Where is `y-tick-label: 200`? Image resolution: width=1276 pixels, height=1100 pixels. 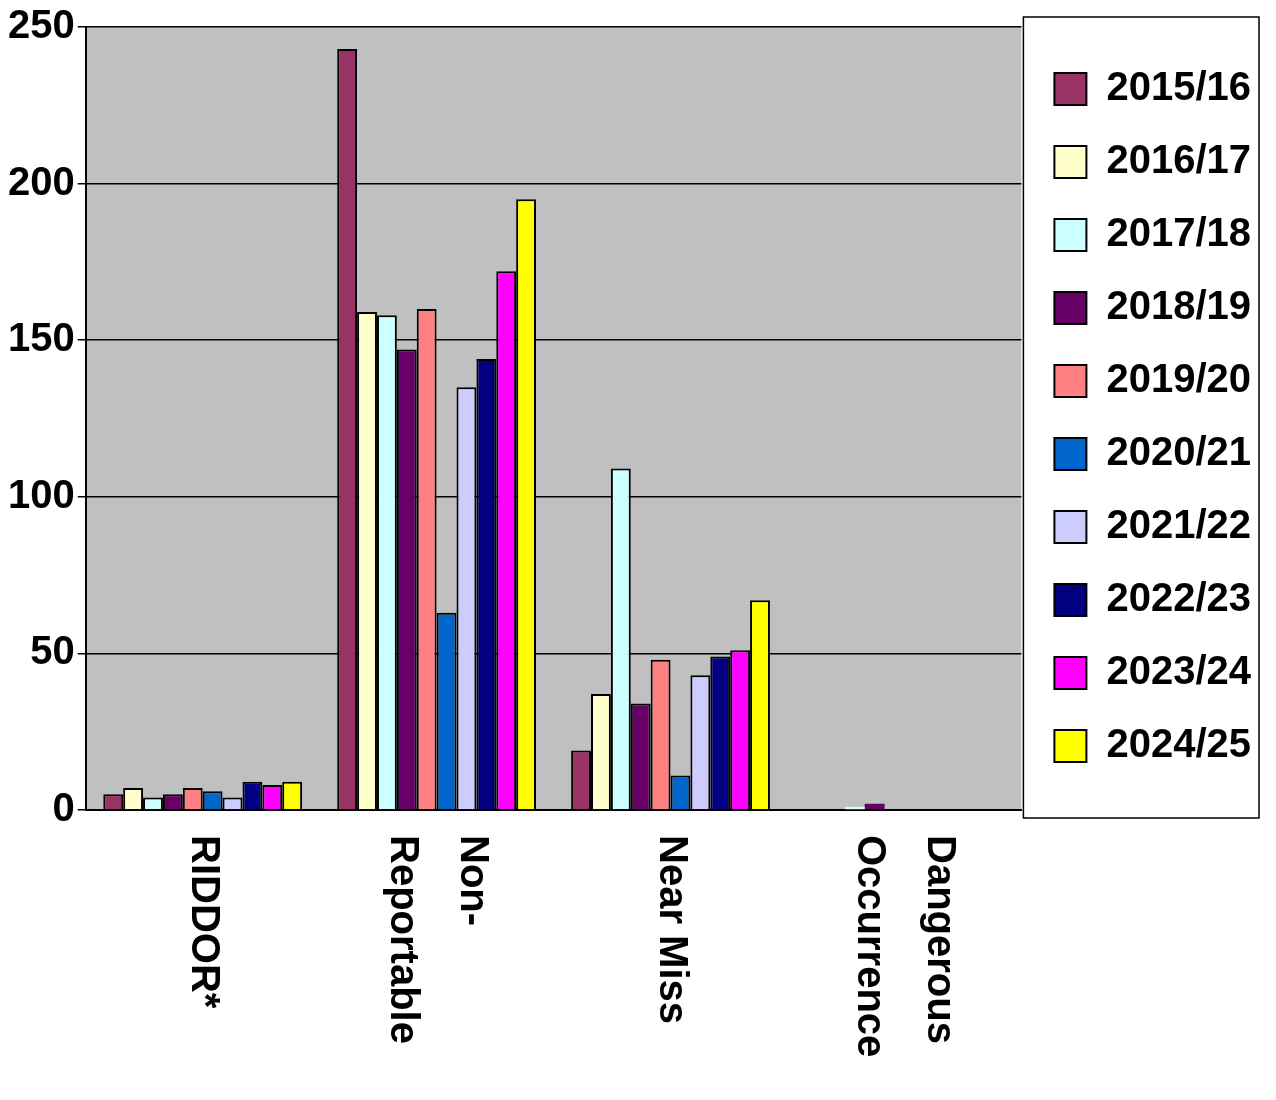
y-tick-label: 200 is located at coordinates (41, 180).